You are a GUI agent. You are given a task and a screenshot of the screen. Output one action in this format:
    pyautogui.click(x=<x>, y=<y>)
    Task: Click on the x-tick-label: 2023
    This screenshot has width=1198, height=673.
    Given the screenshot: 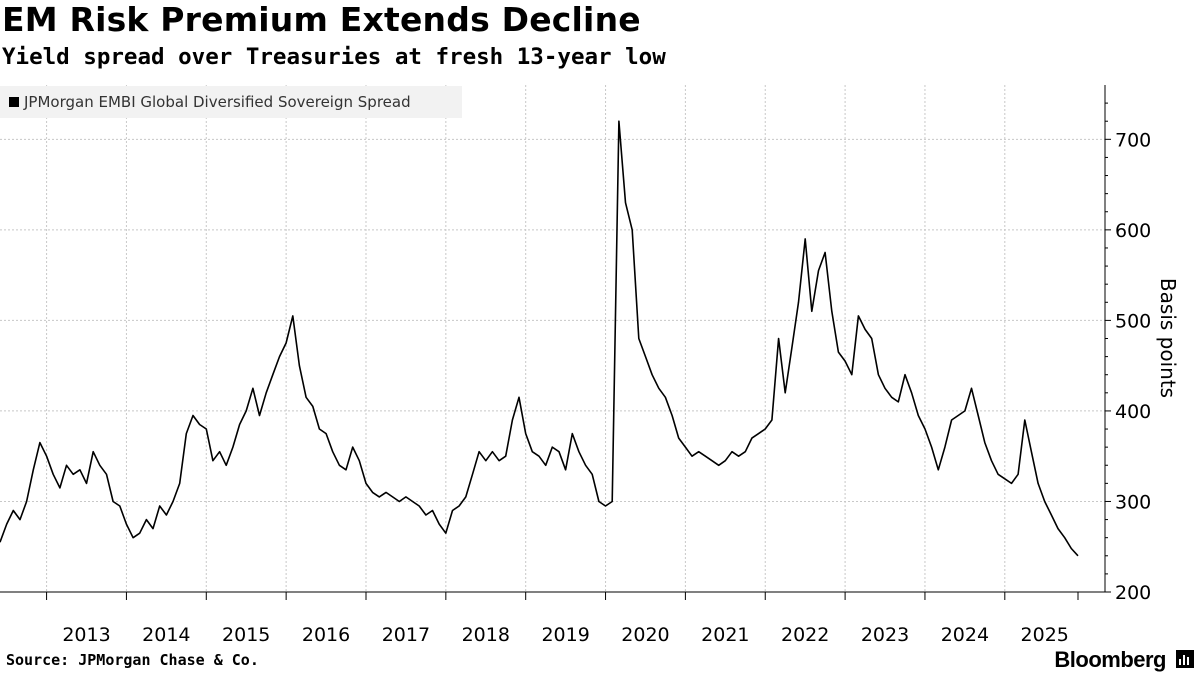 What is the action you would take?
    pyautogui.click(x=885, y=635)
    